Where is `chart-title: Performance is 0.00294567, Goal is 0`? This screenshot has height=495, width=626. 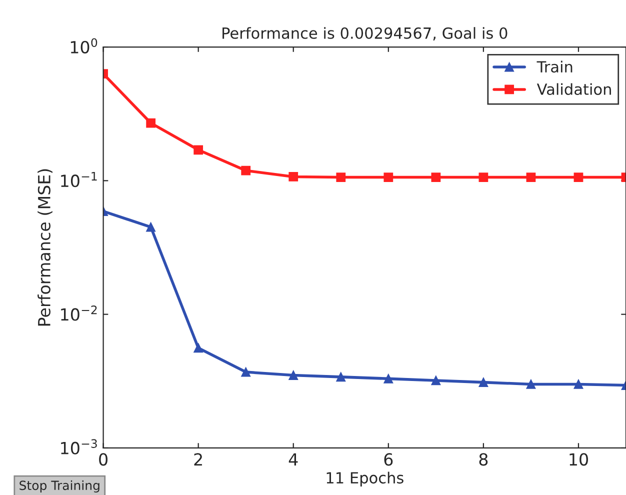 chart-title: Performance is 0.00294567, Goal is 0 is located at coordinates (365, 33).